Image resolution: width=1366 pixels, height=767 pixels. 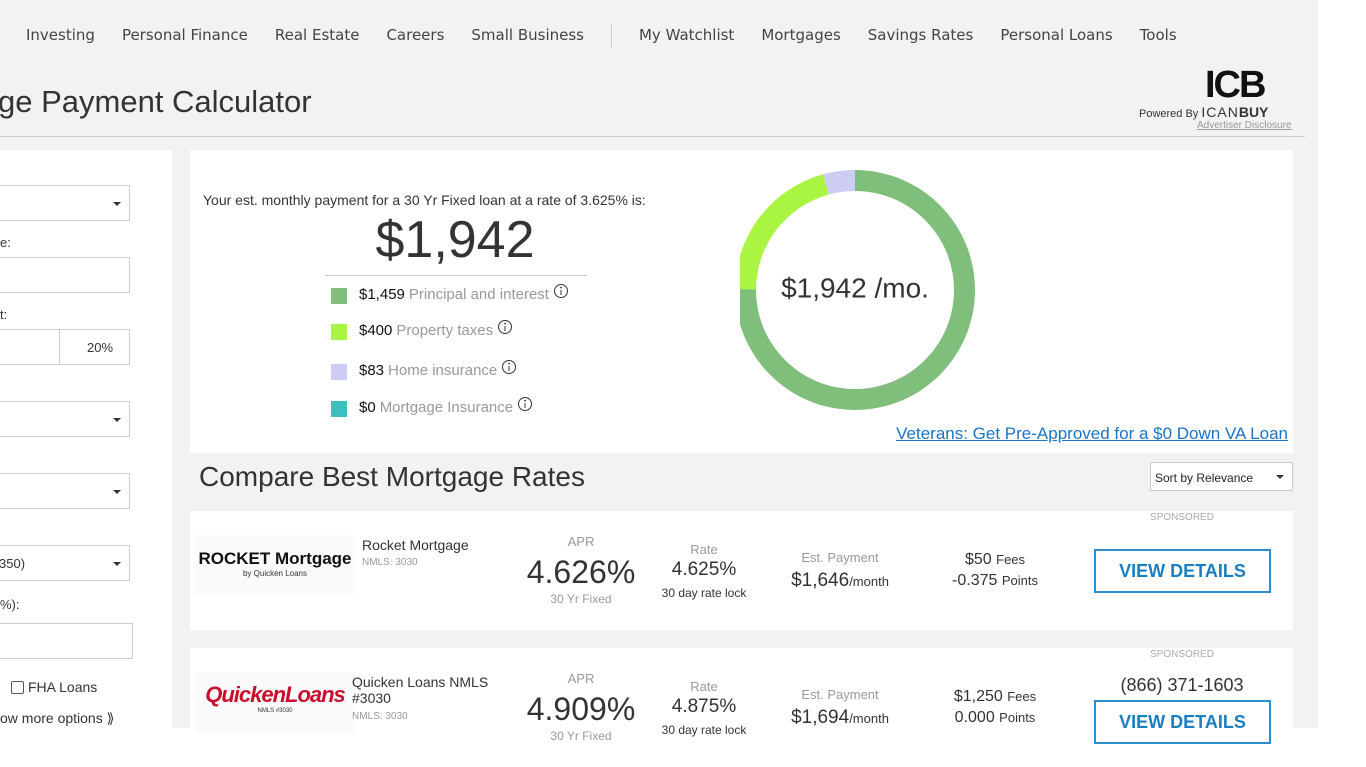 What do you see at coordinates (376, 330) in the screenshot?
I see `legend-amount: $400` at bounding box center [376, 330].